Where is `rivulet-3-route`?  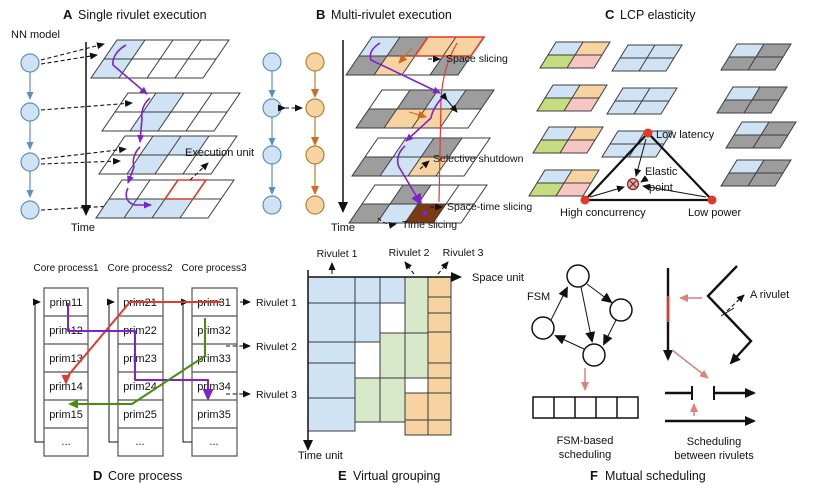 rivulet-3-route is located at coordinates (140, 352).